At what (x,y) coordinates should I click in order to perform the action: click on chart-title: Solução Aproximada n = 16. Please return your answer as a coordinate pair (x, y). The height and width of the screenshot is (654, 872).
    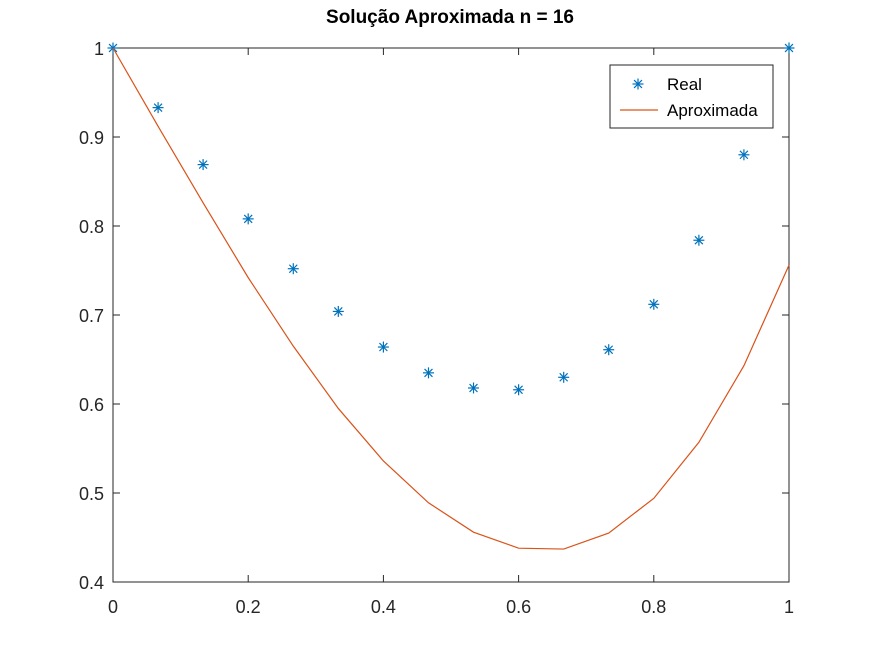
    Looking at the image, I should click on (450, 17).